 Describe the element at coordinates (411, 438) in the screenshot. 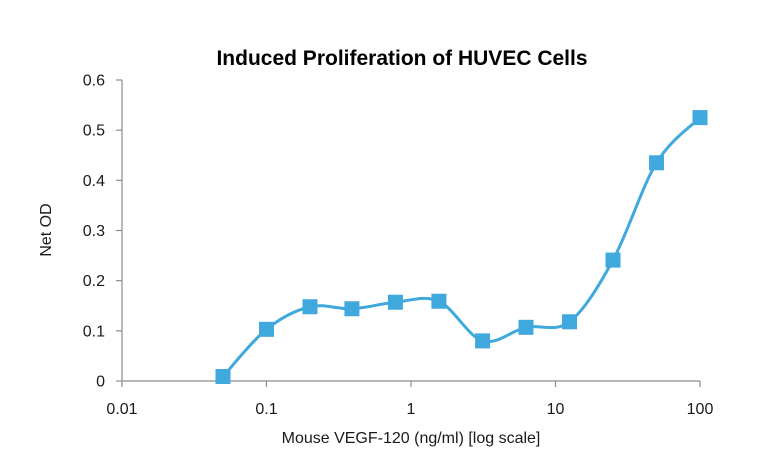

I see `x-axis-label: Mouse VEGF-120 (ng/ml) [log scale]` at that location.